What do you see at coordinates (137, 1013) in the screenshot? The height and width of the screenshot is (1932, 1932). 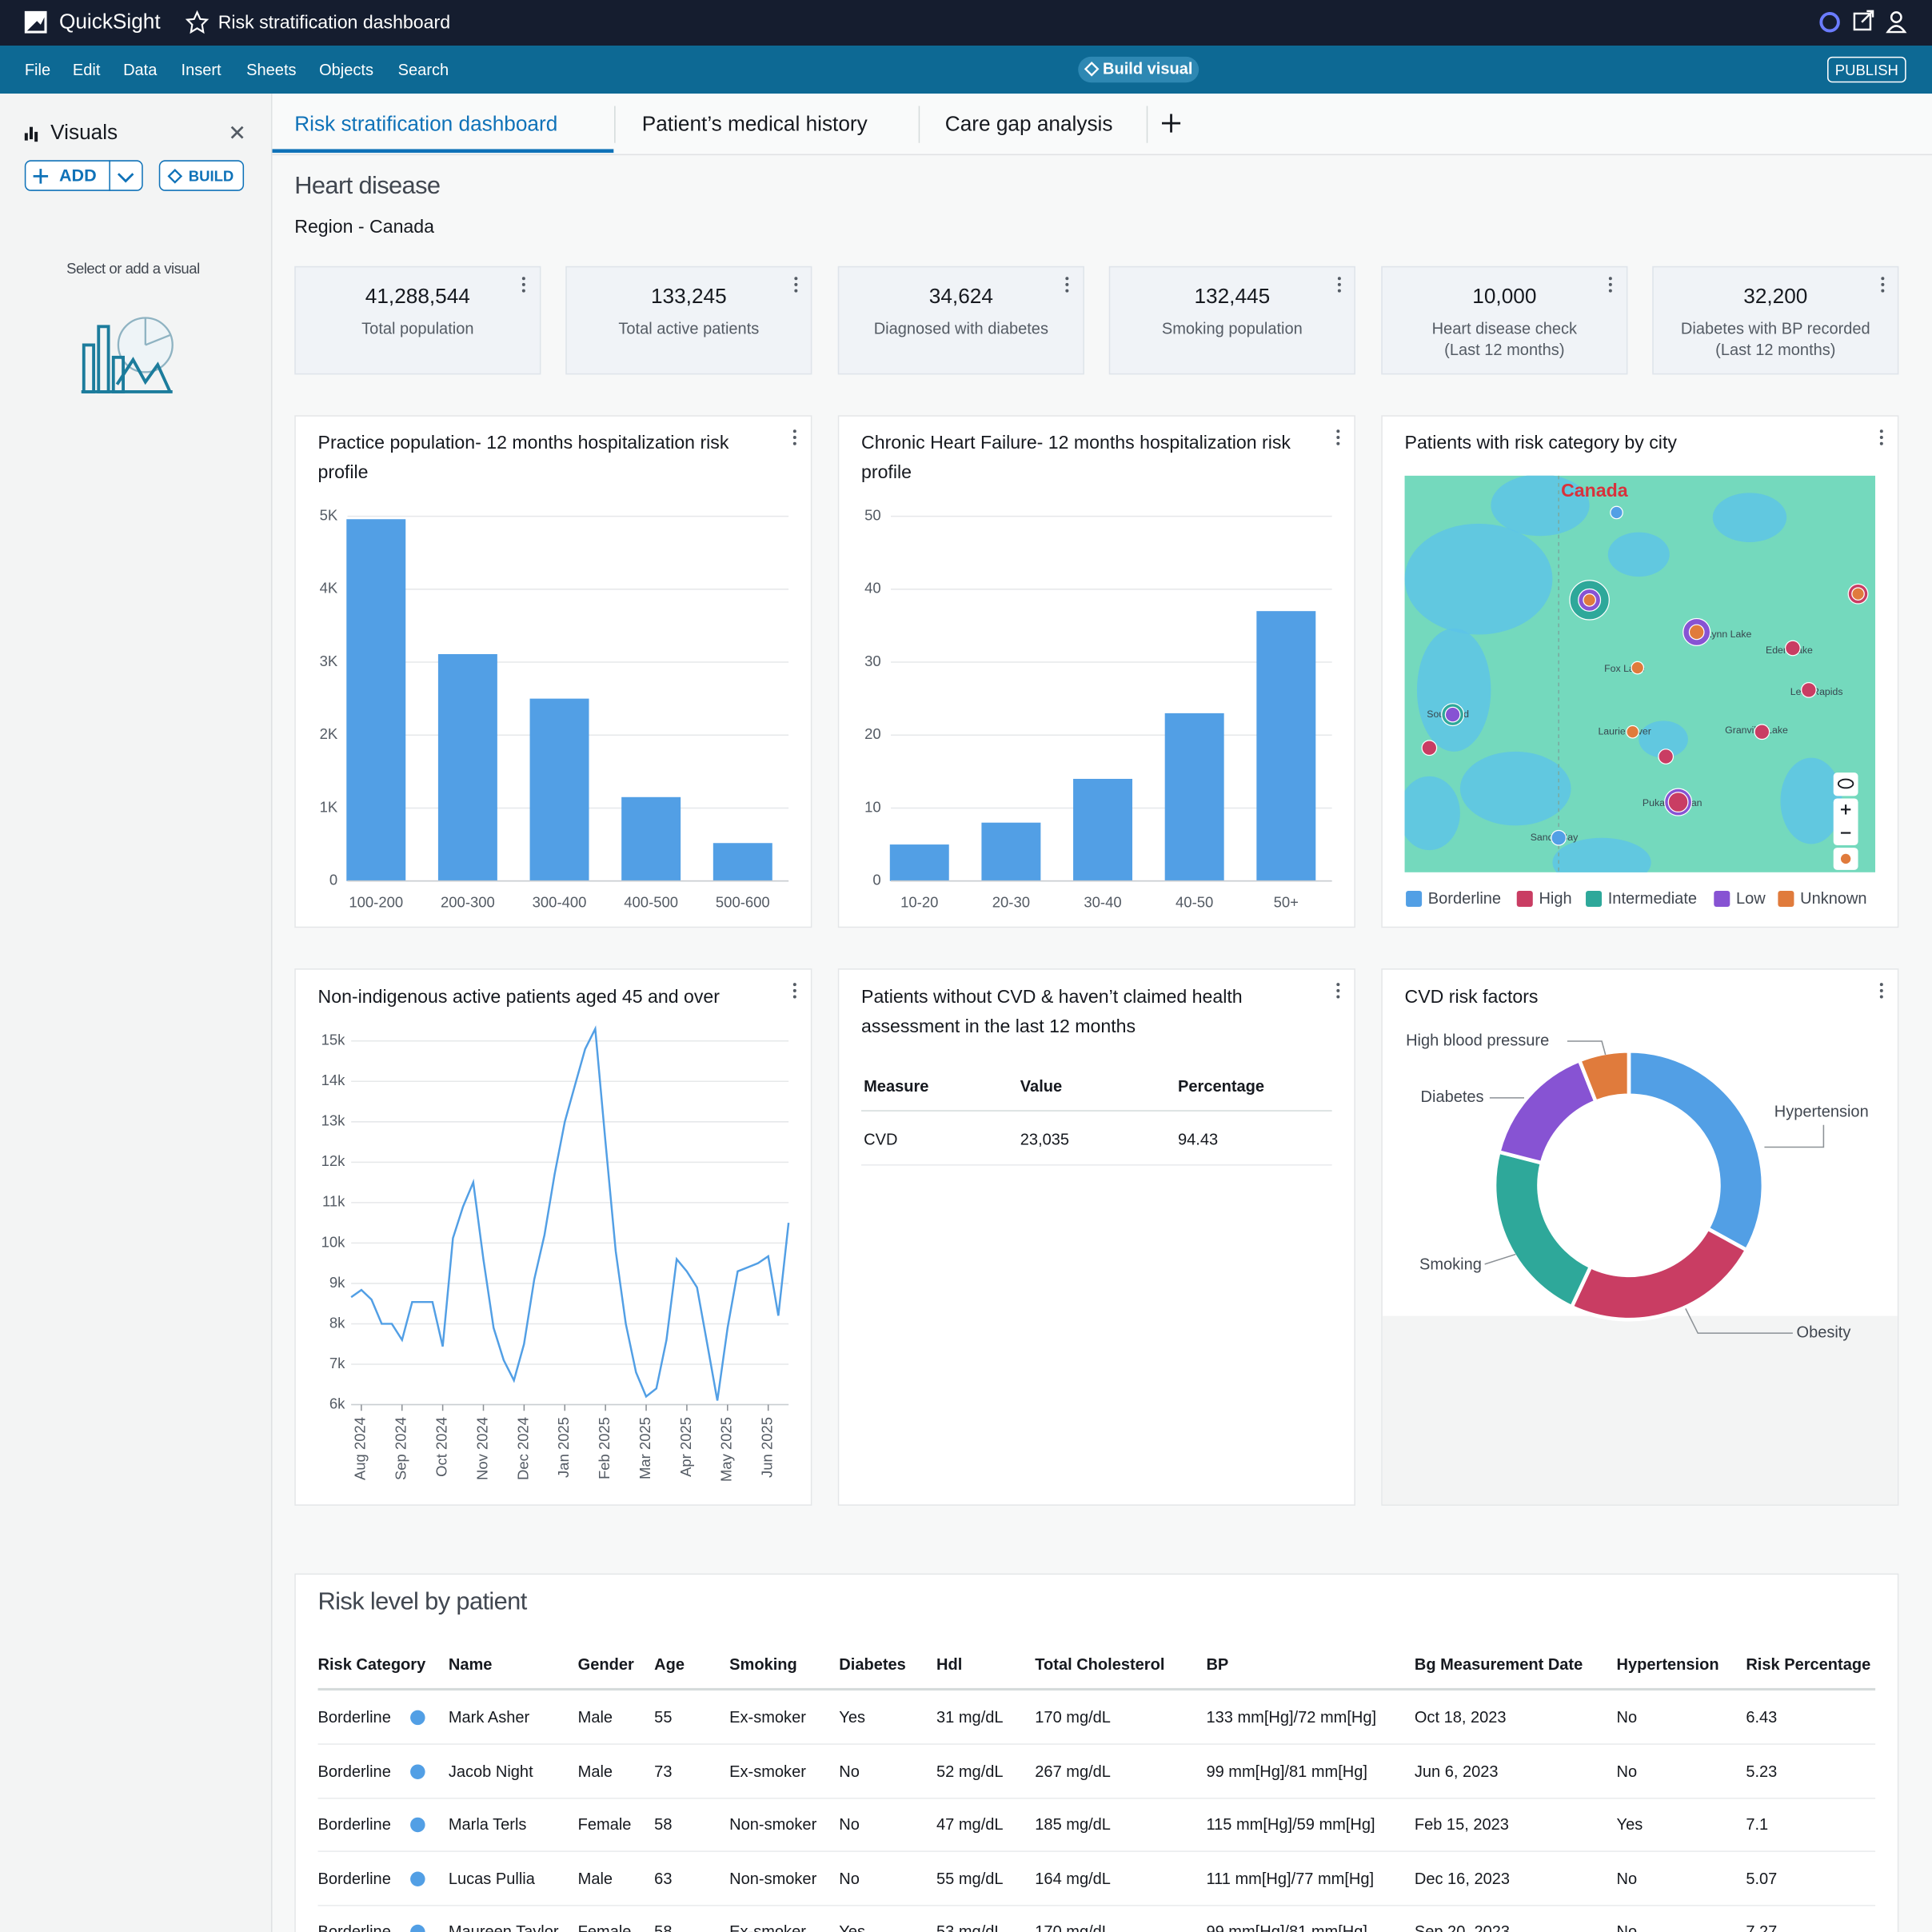 I see `visuals-panel` at bounding box center [137, 1013].